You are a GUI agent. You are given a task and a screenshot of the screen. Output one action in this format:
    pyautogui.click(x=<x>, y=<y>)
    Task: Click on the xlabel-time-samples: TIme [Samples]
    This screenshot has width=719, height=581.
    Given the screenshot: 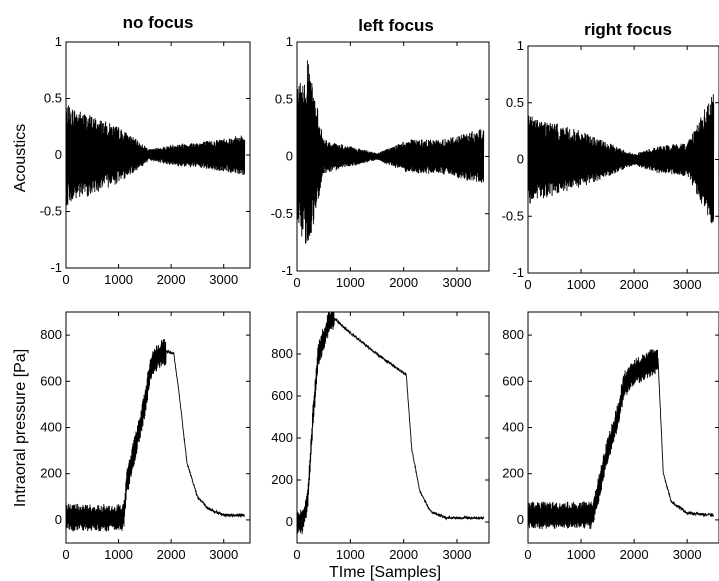 What is the action you would take?
    pyautogui.click(x=385, y=572)
    